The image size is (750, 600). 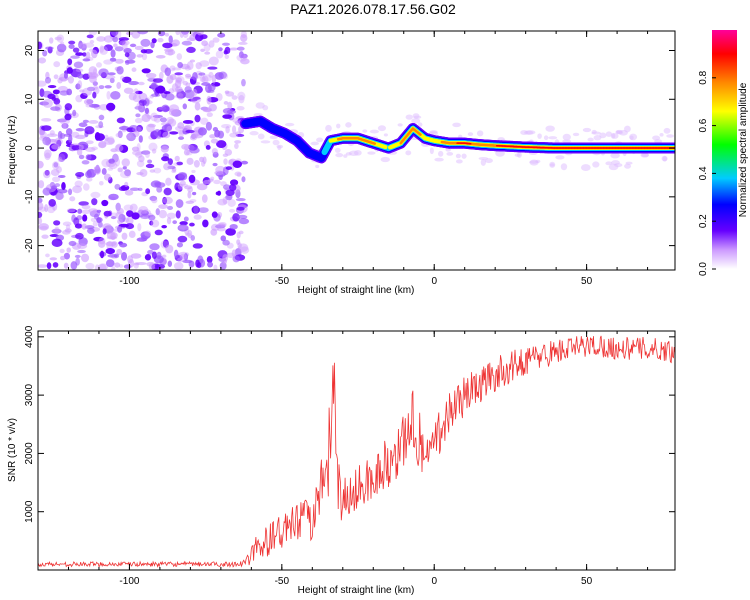 What do you see at coordinates (707, 173) in the screenshot?
I see `colorbar-ticks: 0.0 0.2 0.4 0.6 0.8` at bounding box center [707, 173].